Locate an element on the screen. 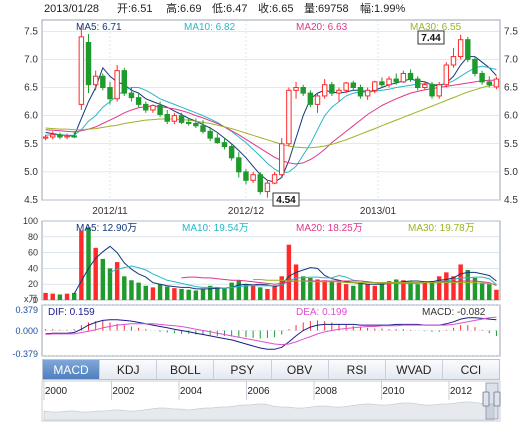 The width and height of the screenshot is (520, 430). legend-macd: MACD: -0.082 is located at coordinates (454, 312).